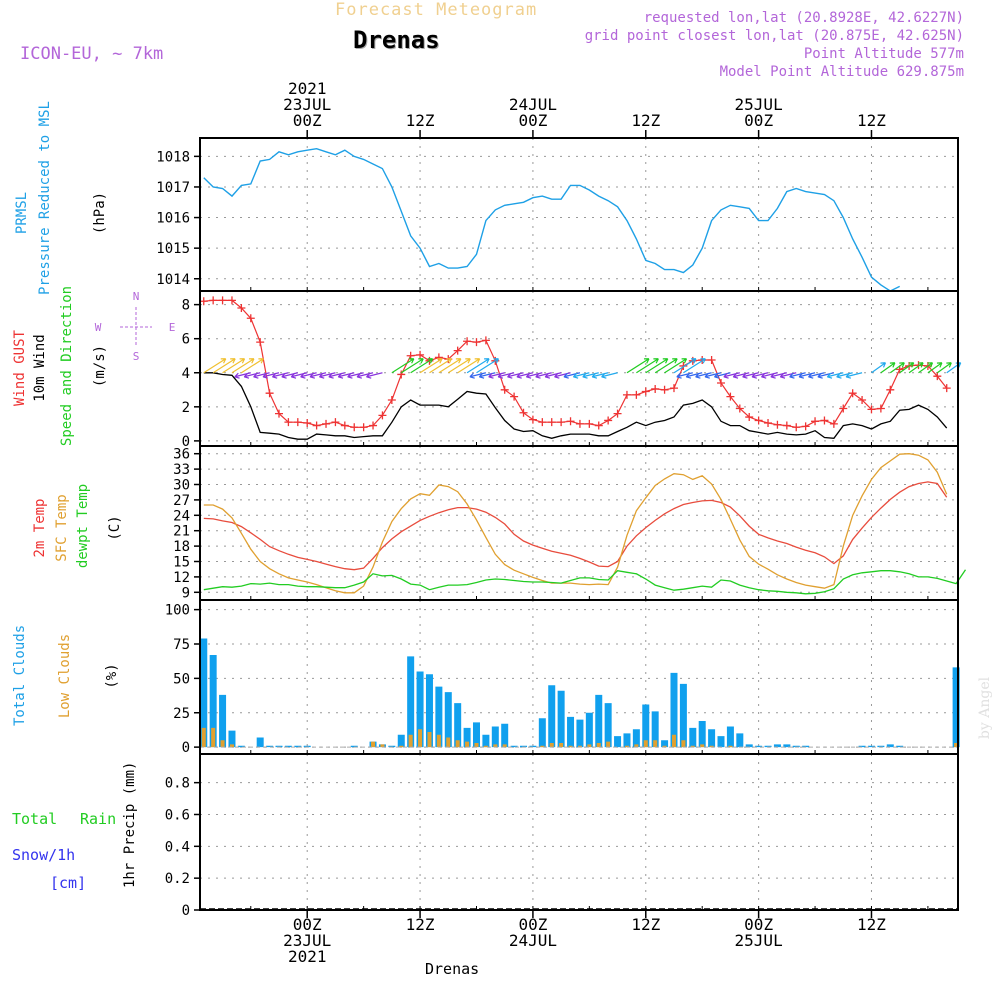 This screenshot has width=1000, height=1000. What do you see at coordinates (579, 368) in the screenshot?
I see `panel-frame-wind` at bounding box center [579, 368].